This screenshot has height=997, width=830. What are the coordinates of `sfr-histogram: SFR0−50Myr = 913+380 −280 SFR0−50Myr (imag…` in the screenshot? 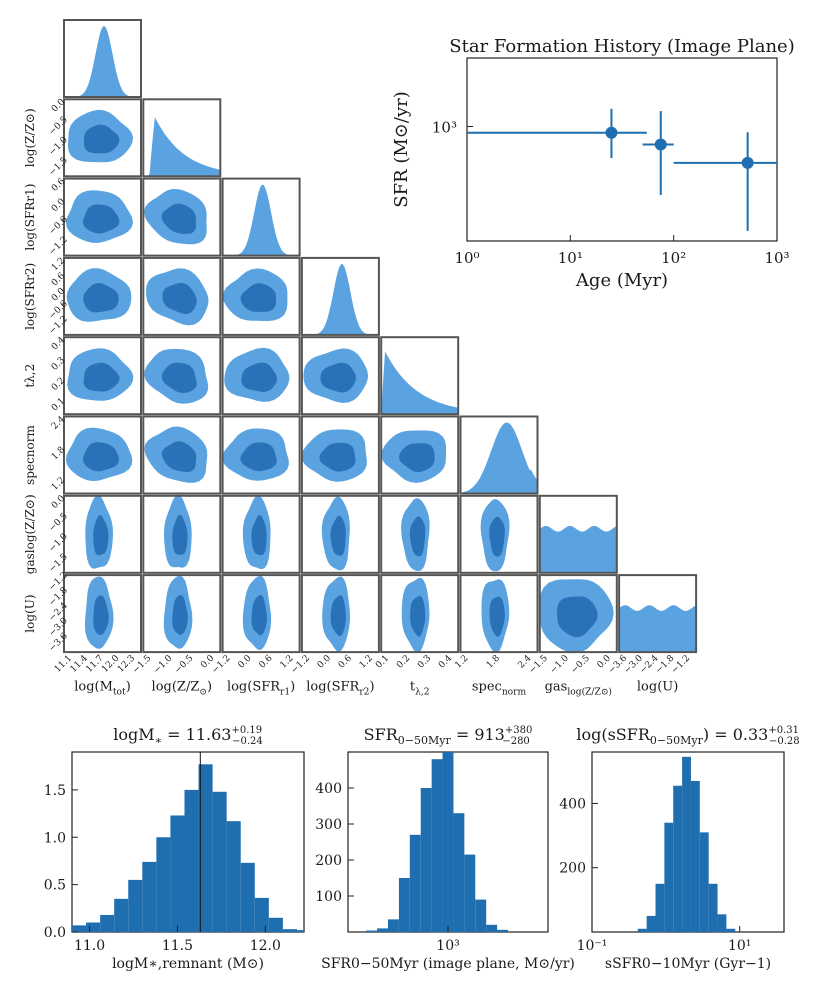 It's located at (445, 848).